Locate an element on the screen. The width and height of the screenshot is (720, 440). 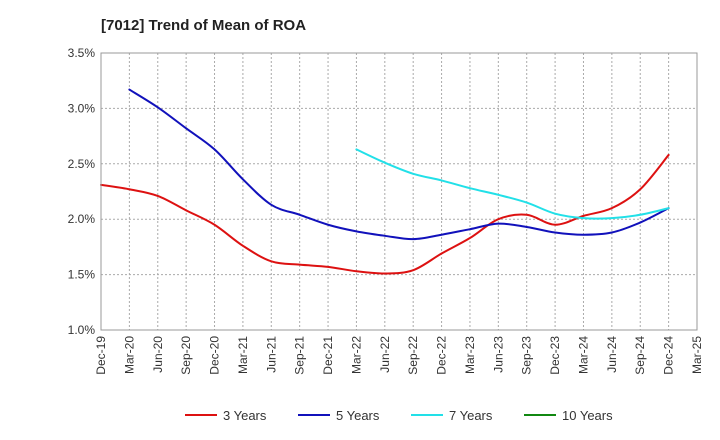
x-tick-label: Sep-20 is located at coordinates (186, 355).